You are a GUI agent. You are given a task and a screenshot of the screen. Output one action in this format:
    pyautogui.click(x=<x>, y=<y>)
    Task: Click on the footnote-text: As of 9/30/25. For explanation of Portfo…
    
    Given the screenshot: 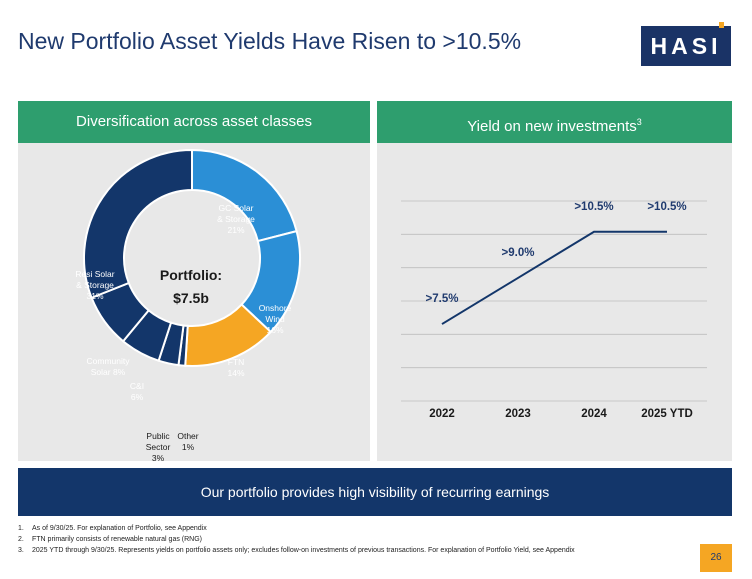 What is the action you would take?
    pyautogui.click(x=119, y=528)
    